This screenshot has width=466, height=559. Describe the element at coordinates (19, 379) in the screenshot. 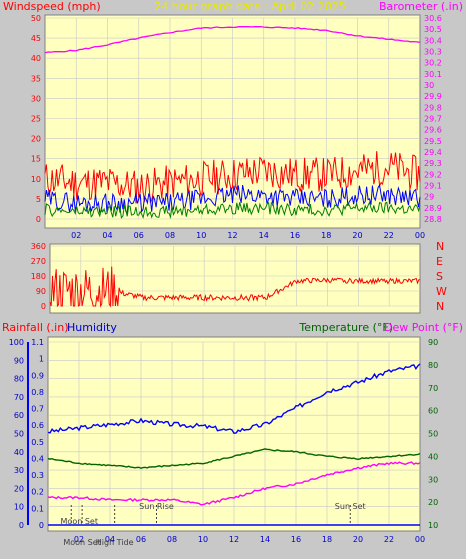

I see `humidity-tick-label: 80` at that location.